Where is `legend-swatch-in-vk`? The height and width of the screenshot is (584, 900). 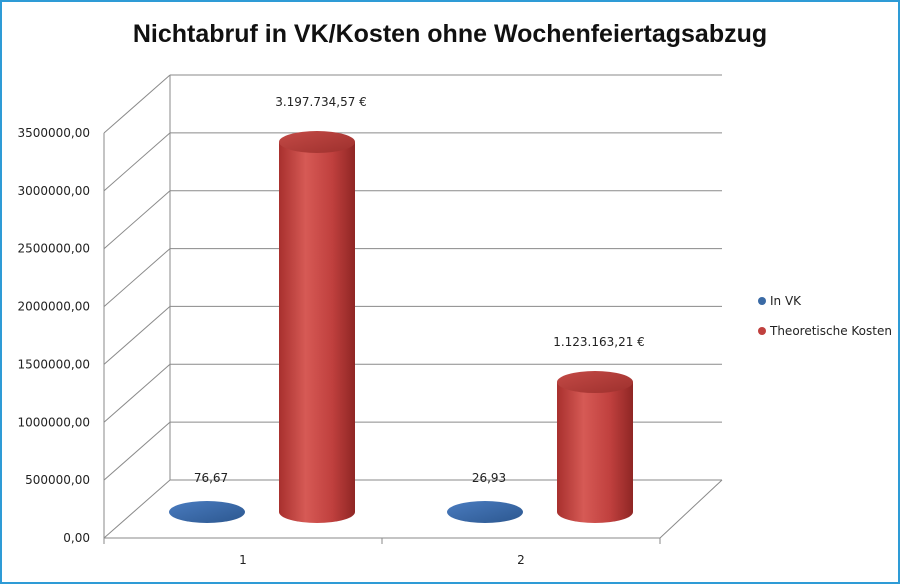
legend-swatch-in-vk is located at coordinates (762, 301).